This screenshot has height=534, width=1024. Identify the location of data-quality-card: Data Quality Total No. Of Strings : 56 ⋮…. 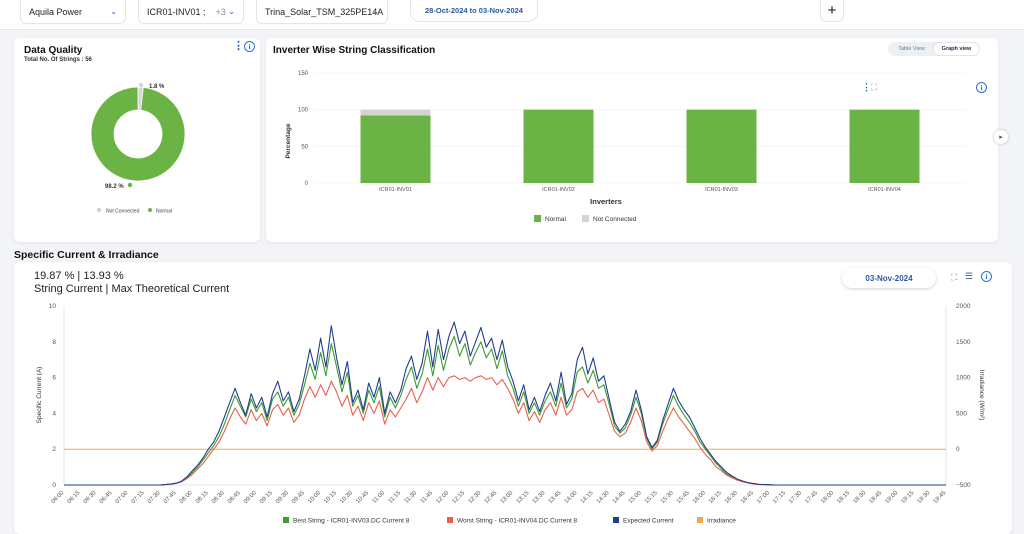
(137, 140).